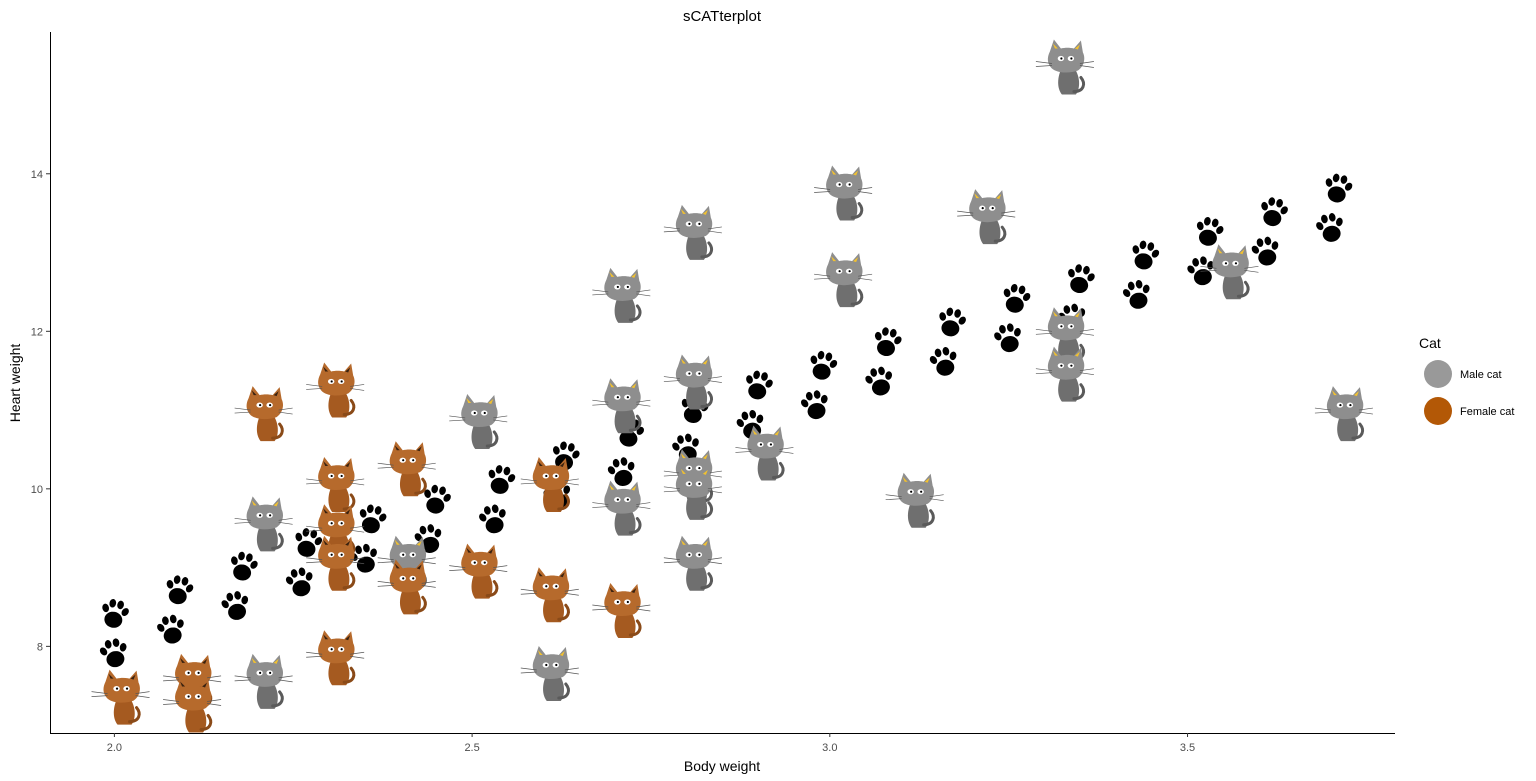 The height and width of the screenshot is (781, 1536). What do you see at coordinates (722, 766) in the screenshot?
I see `x-axis-label: Body weight` at bounding box center [722, 766].